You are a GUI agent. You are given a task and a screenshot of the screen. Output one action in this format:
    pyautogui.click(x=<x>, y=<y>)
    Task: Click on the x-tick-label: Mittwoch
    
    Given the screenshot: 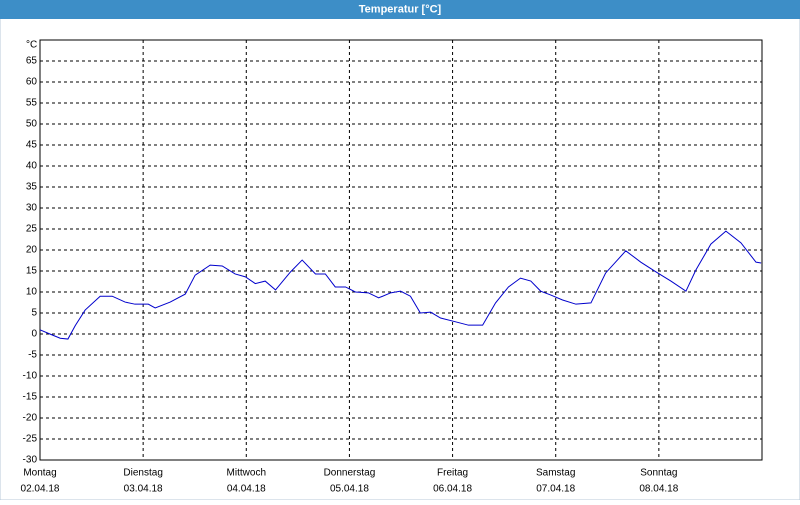 What is the action you would take?
    pyautogui.click(x=246, y=473)
    